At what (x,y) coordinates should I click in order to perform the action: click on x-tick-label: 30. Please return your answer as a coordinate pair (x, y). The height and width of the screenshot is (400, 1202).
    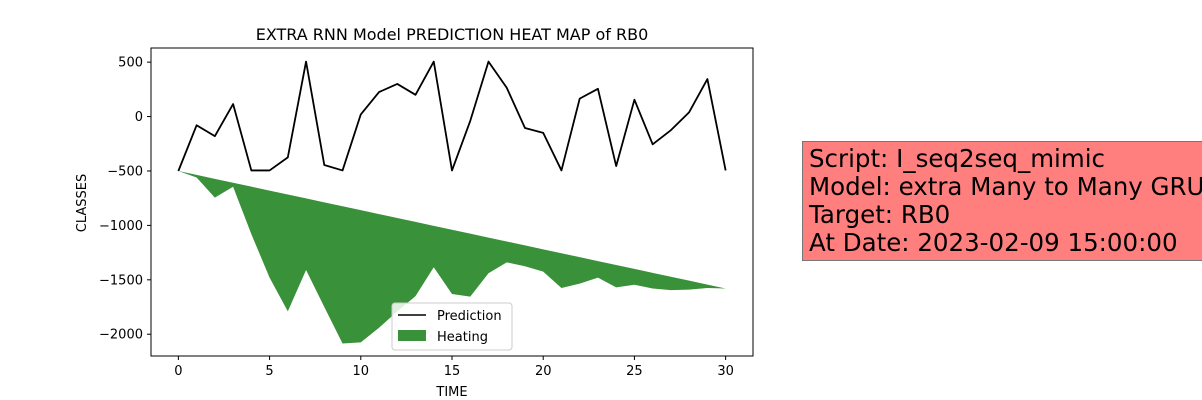
    Looking at the image, I should click on (725, 371).